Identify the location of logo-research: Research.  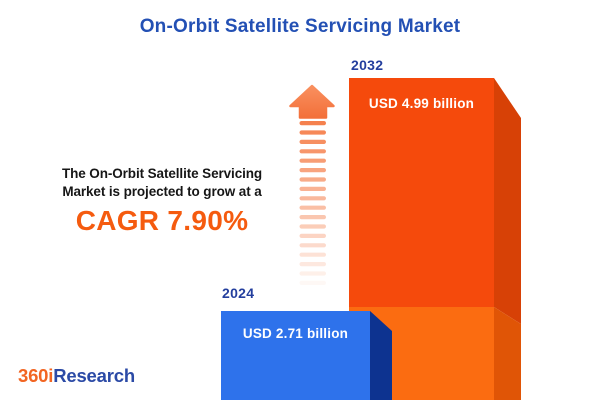
(94, 375).